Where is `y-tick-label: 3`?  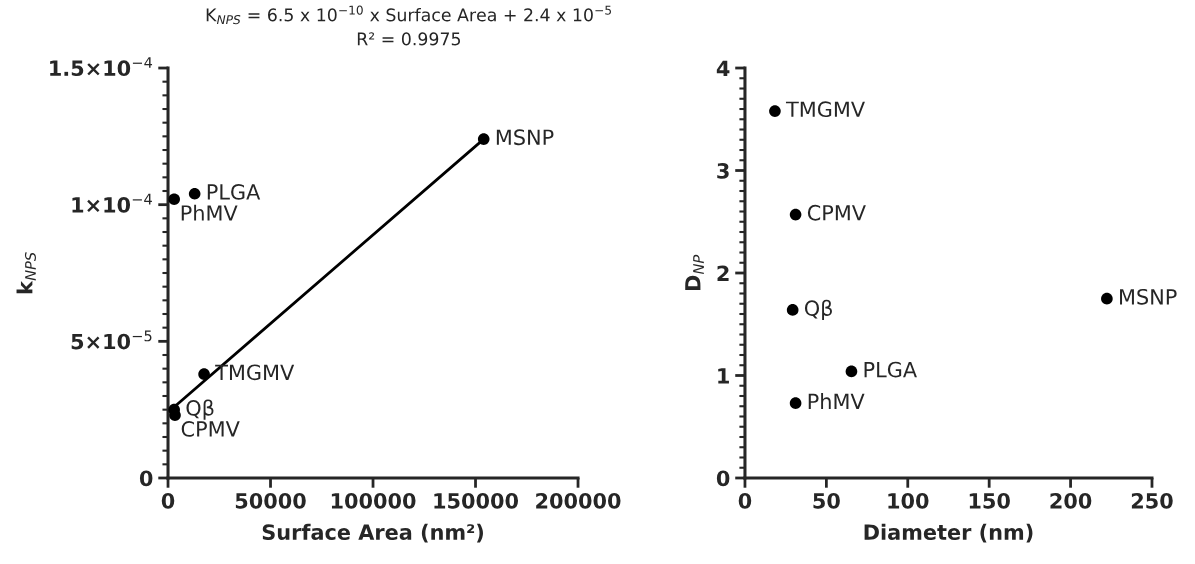 y-tick-label: 3 is located at coordinates (723, 170).